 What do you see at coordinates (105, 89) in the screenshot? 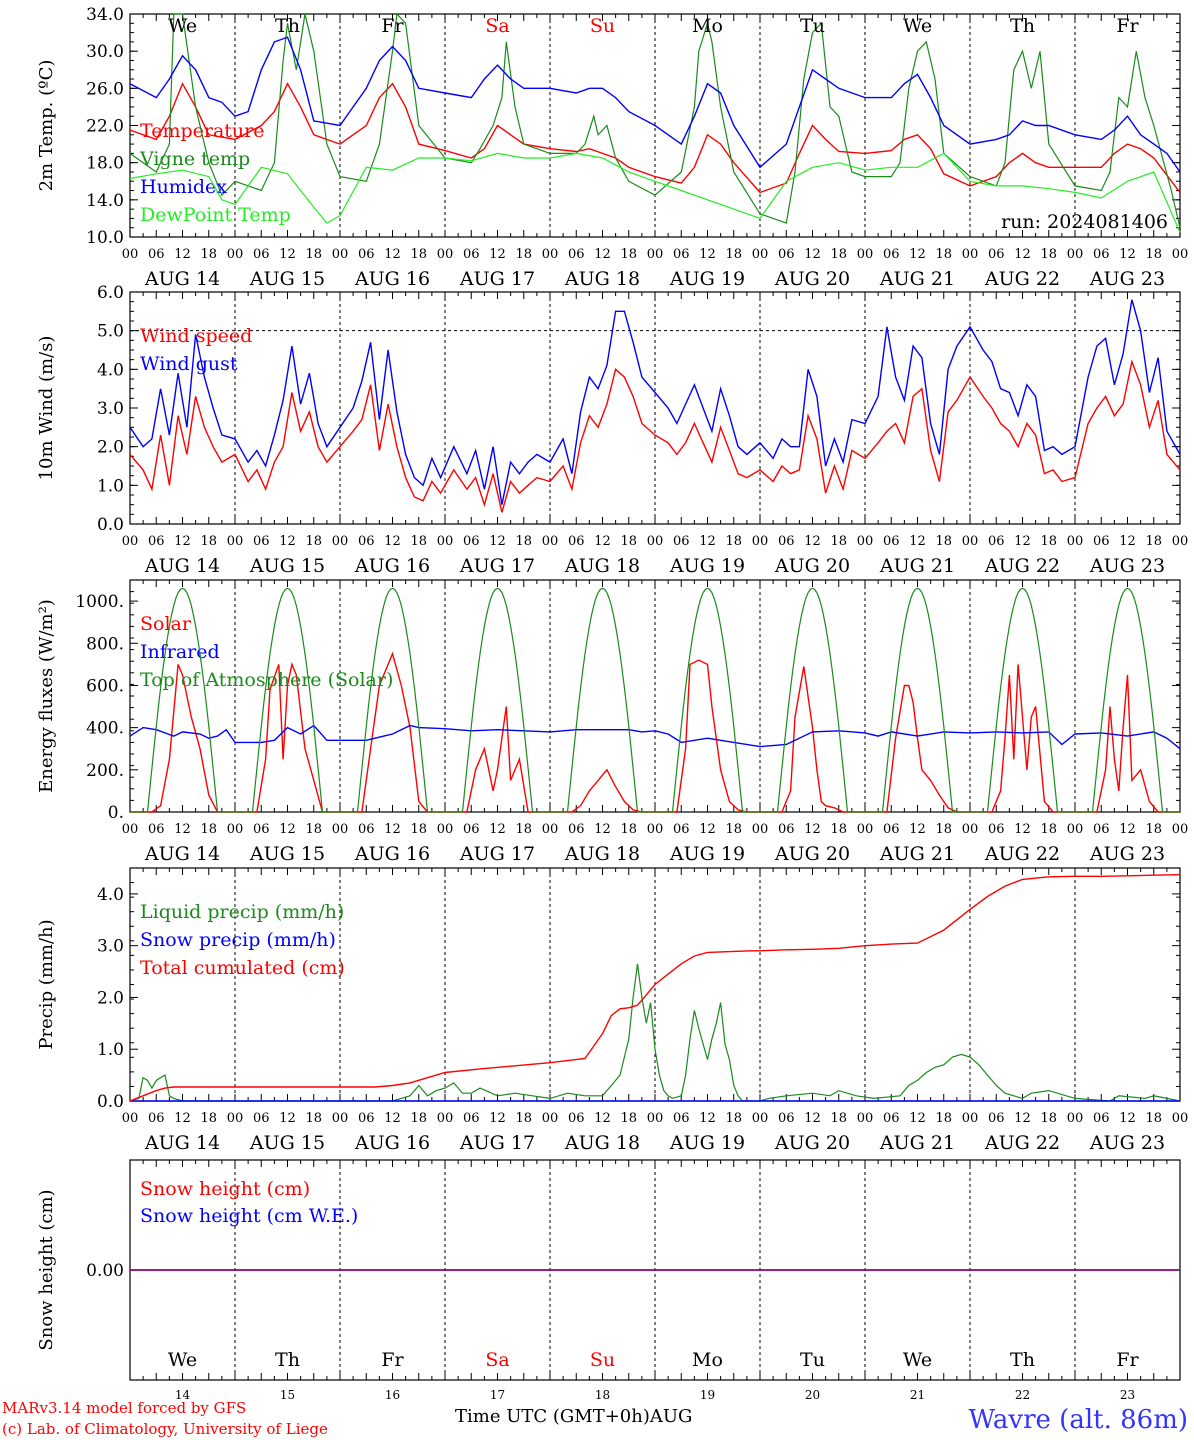
I see `y-tick-label: 26.0` at bounding box center [105, 89].